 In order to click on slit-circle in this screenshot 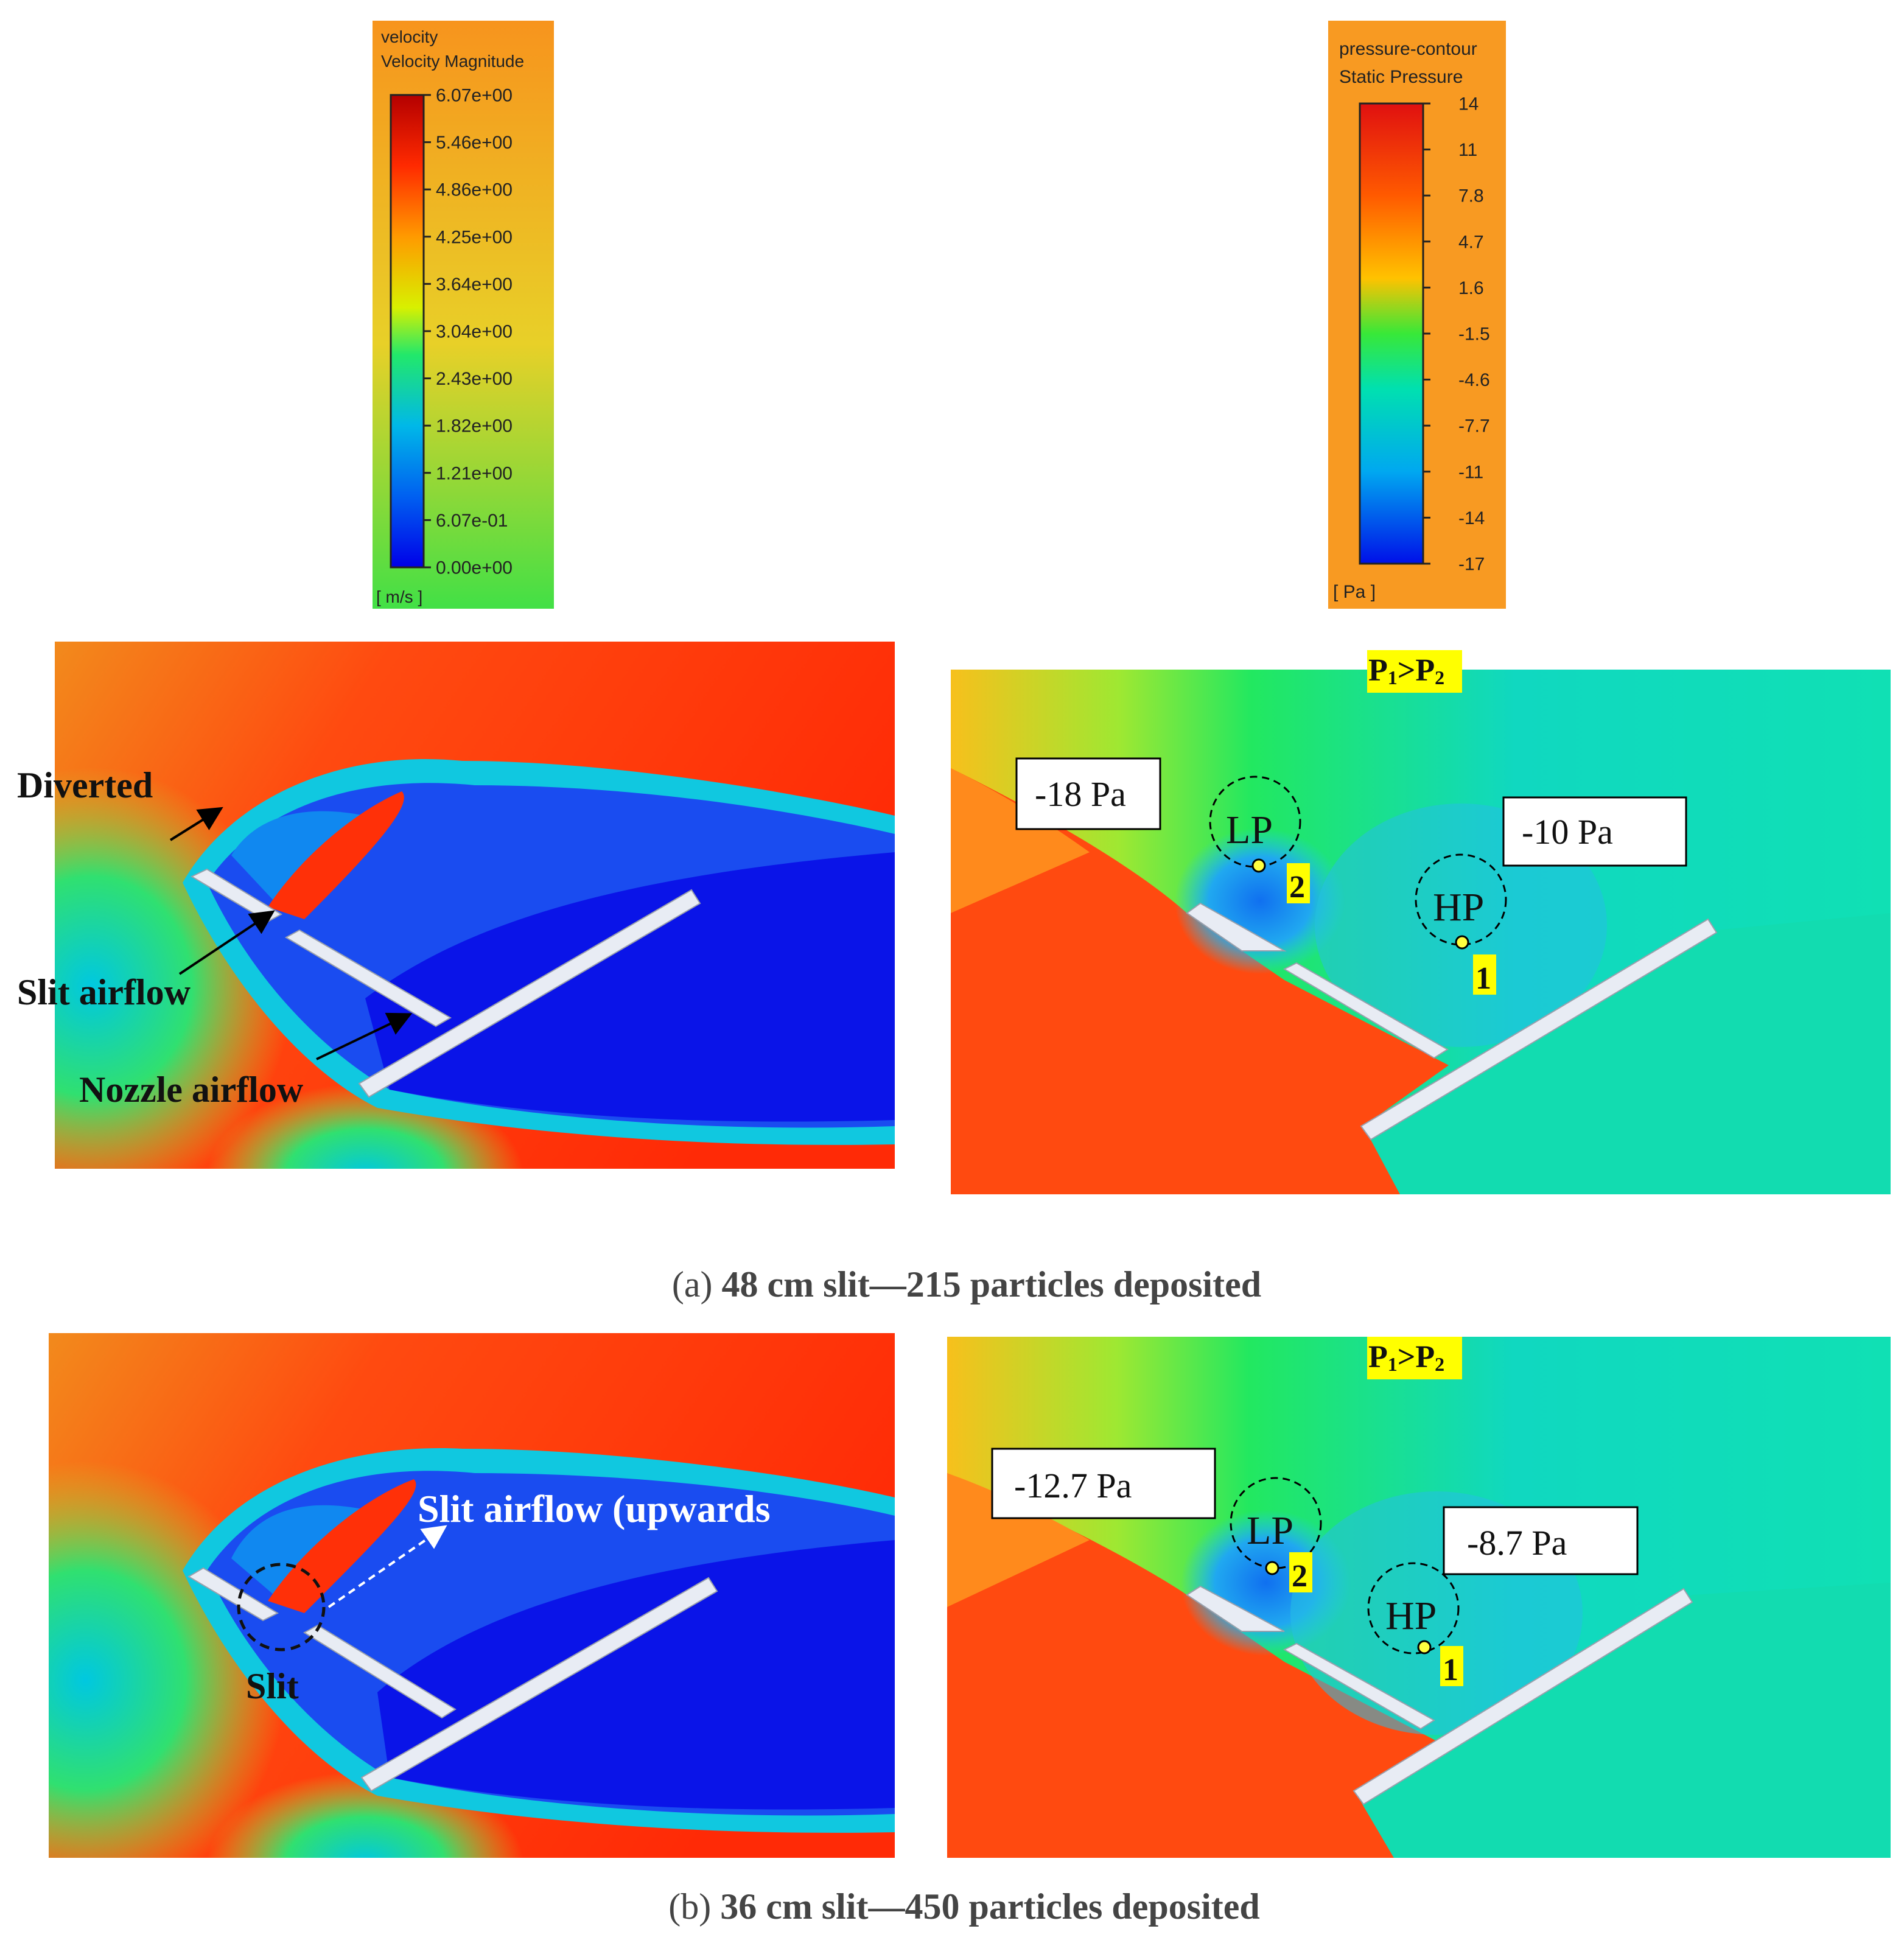, I will do `click(281, 1607)`.